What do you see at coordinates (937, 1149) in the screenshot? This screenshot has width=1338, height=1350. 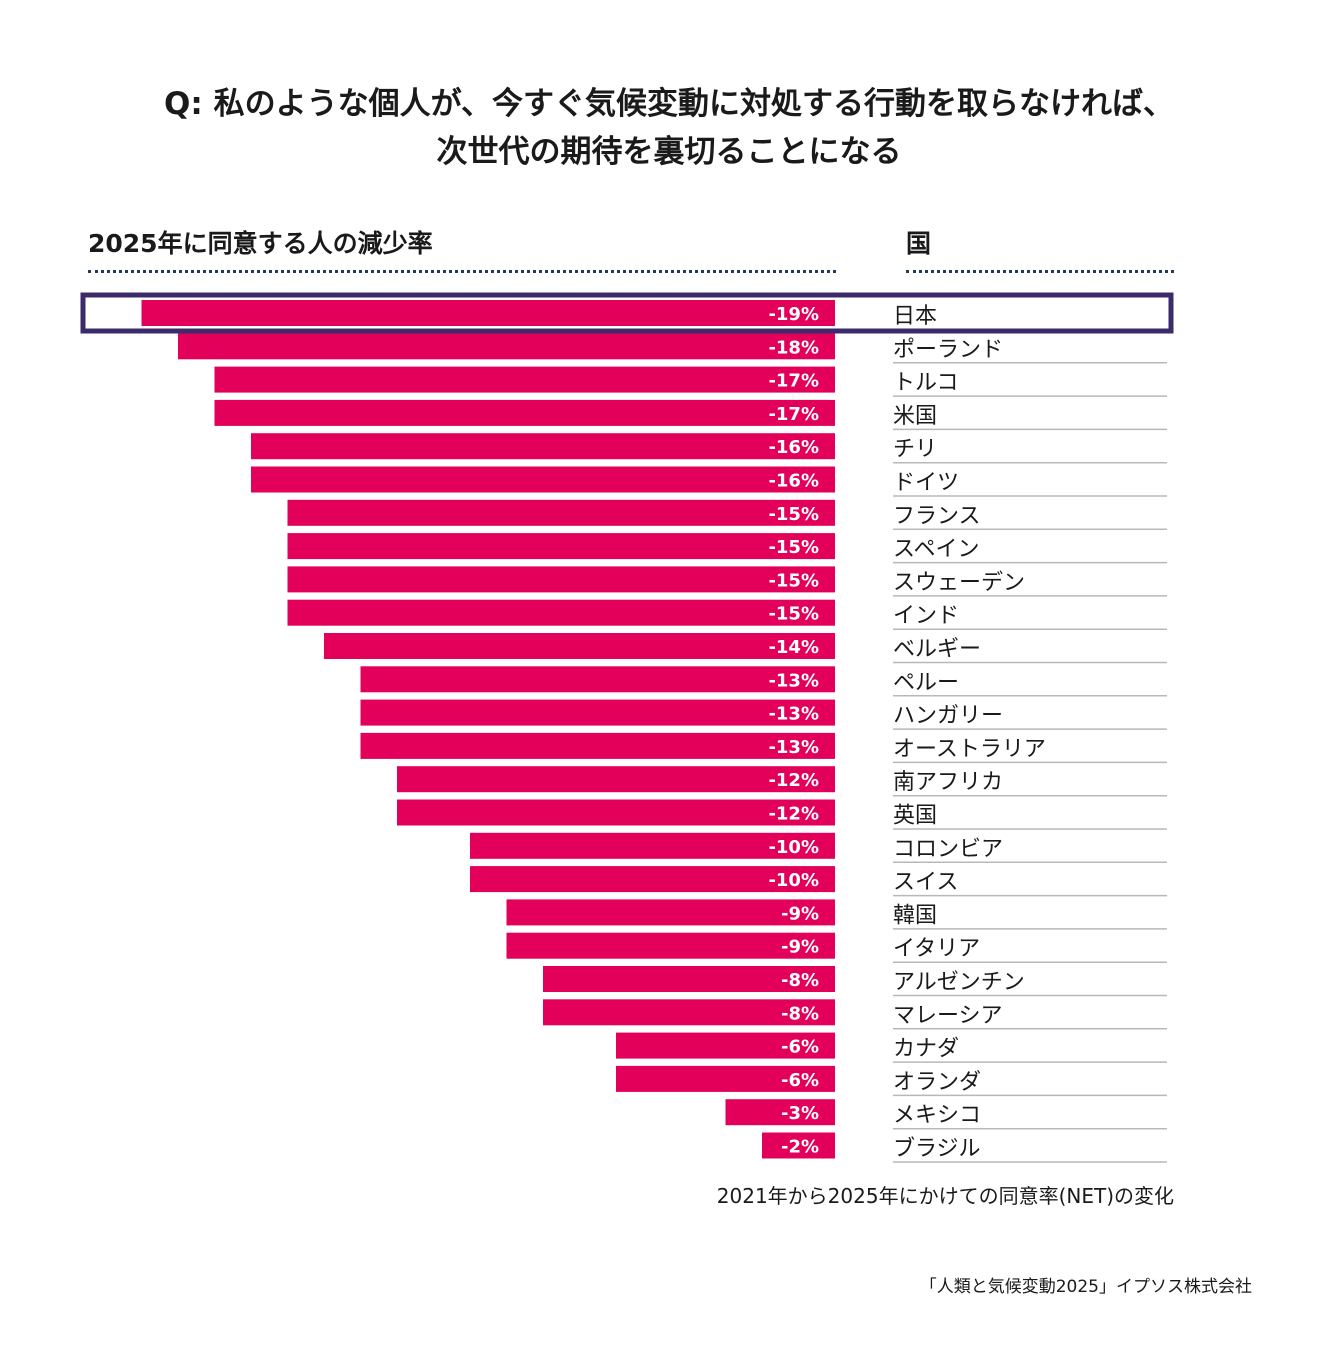 I see `country-label: ブラジル` at bounding box center [937, 1149].